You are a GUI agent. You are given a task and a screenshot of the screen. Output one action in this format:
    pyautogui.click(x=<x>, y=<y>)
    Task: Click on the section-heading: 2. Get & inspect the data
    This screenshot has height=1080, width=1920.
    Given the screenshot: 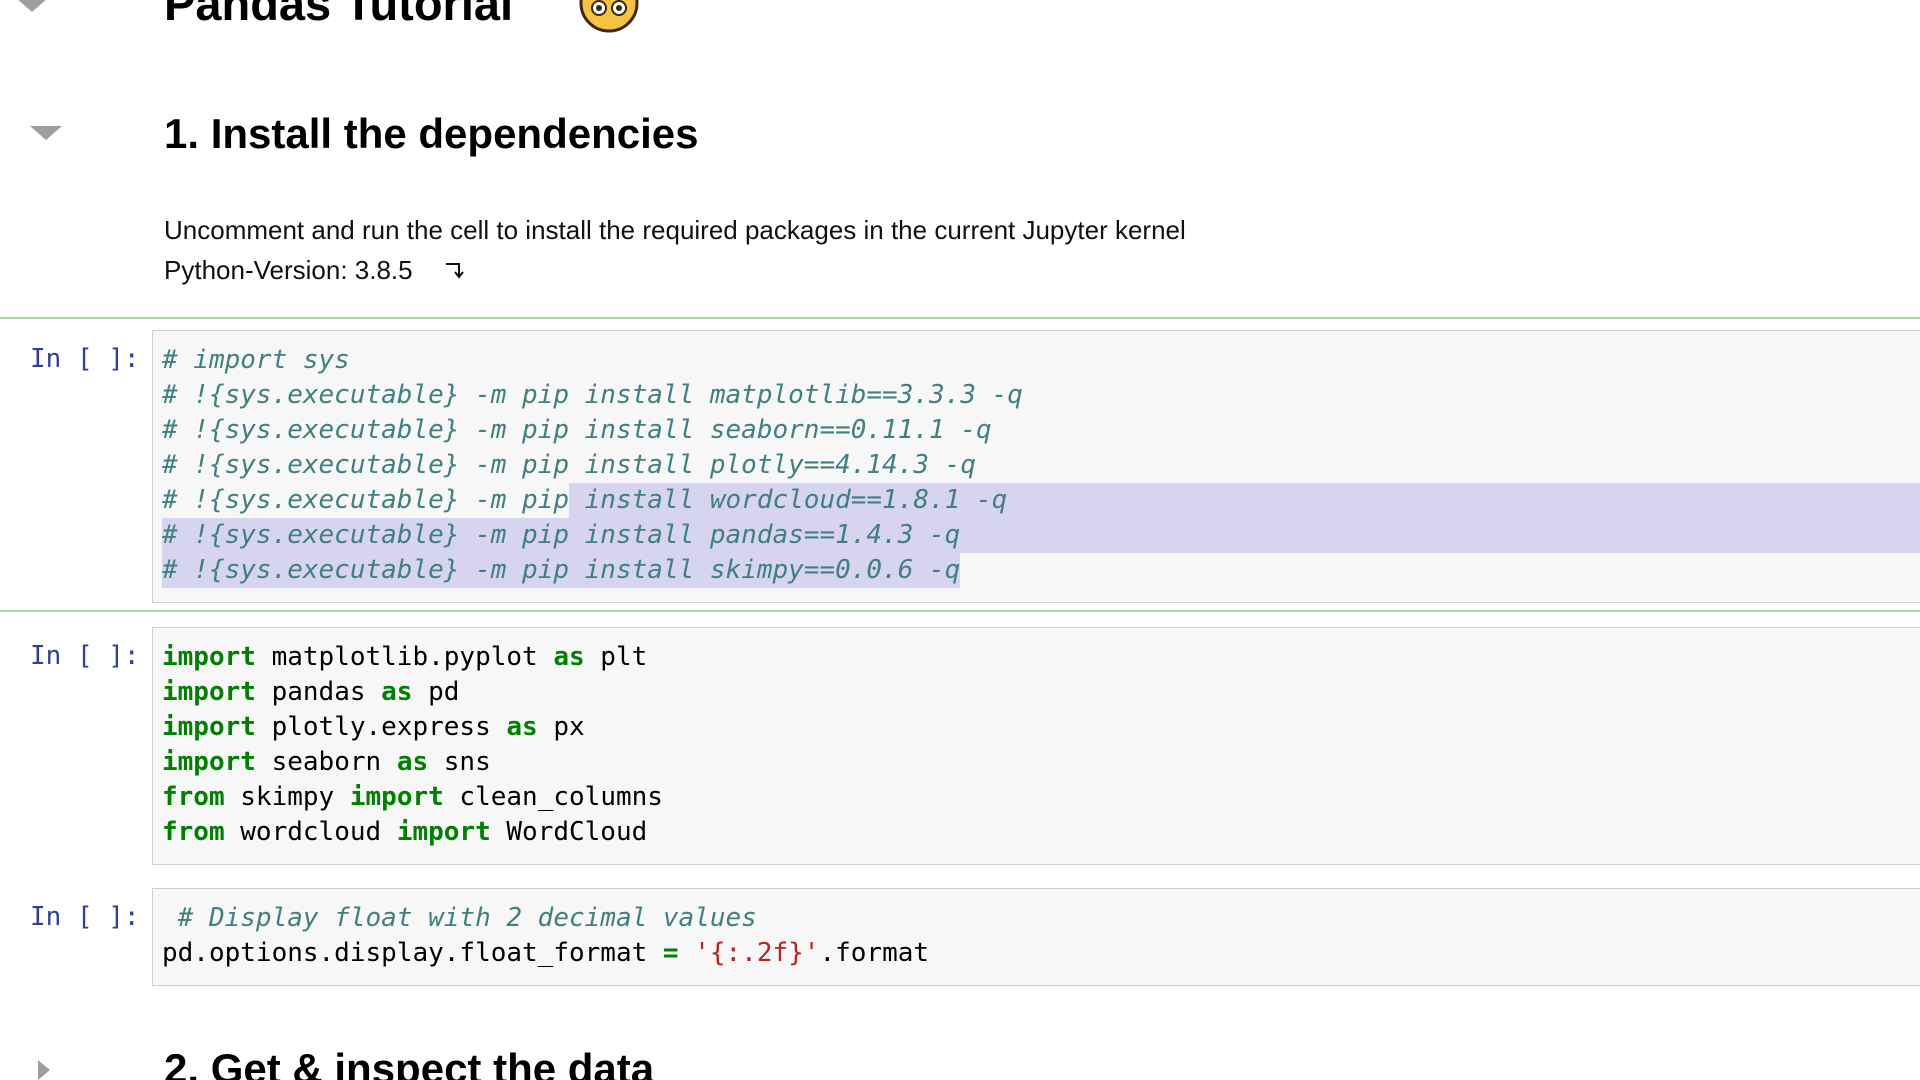 What is the action you would take?
    pyautogui.click(x=409, y=1062)
    